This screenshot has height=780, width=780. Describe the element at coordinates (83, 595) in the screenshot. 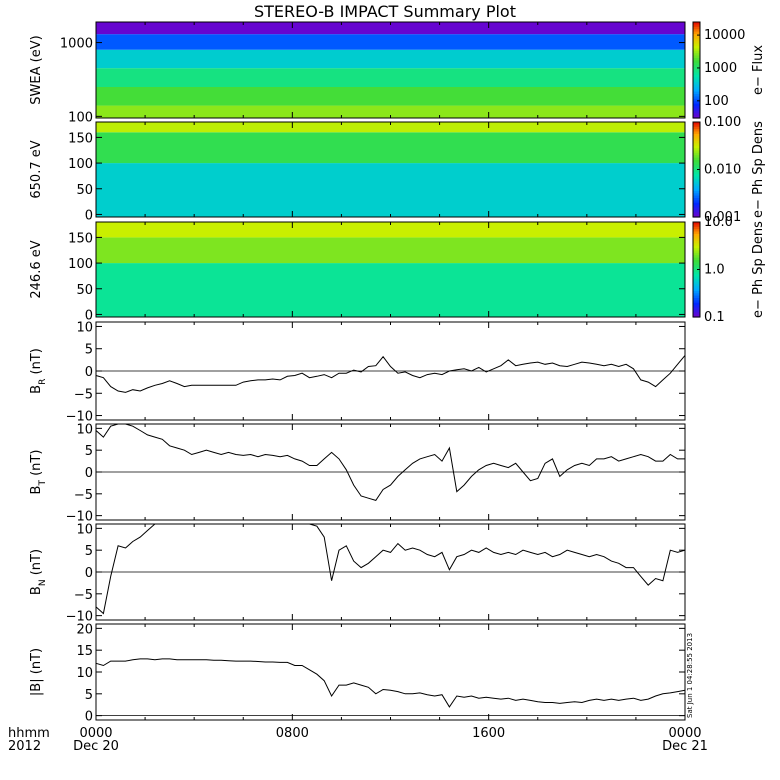

I see `bn-ytick-label: −5` at that location.